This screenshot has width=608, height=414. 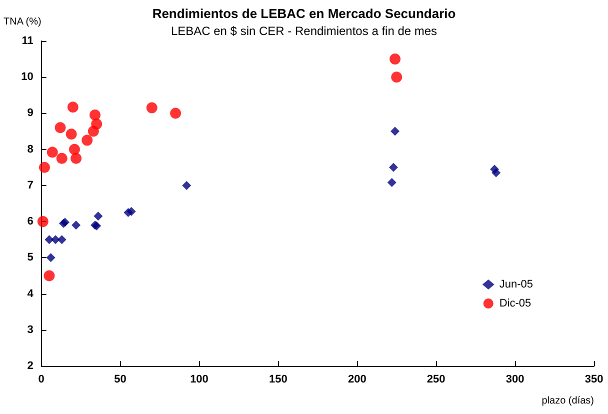 What do you see at coordinates (304, 13) in the screenshot?
I see `chart-title: Rendimientos de LEBAC en Mercado Secundario` at bounding box center [304, 13].